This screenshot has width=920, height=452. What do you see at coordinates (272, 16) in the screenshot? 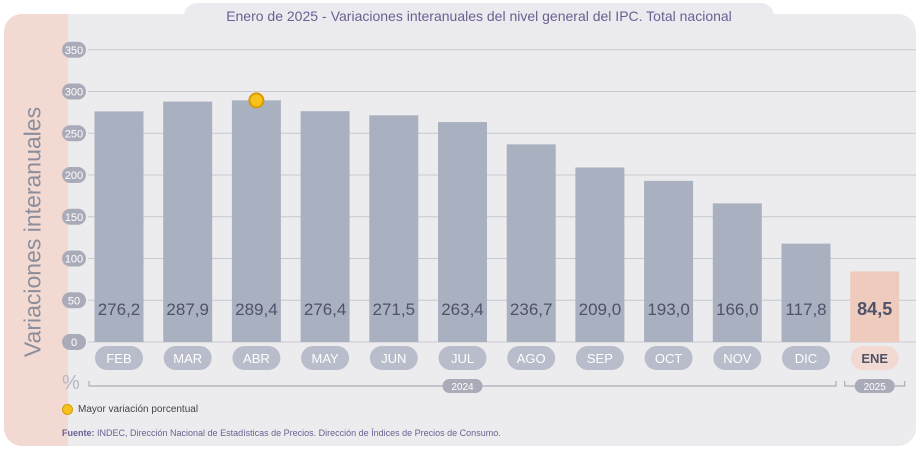
I see `title-period: Enero de 2025` at bounding box center [272, 16].